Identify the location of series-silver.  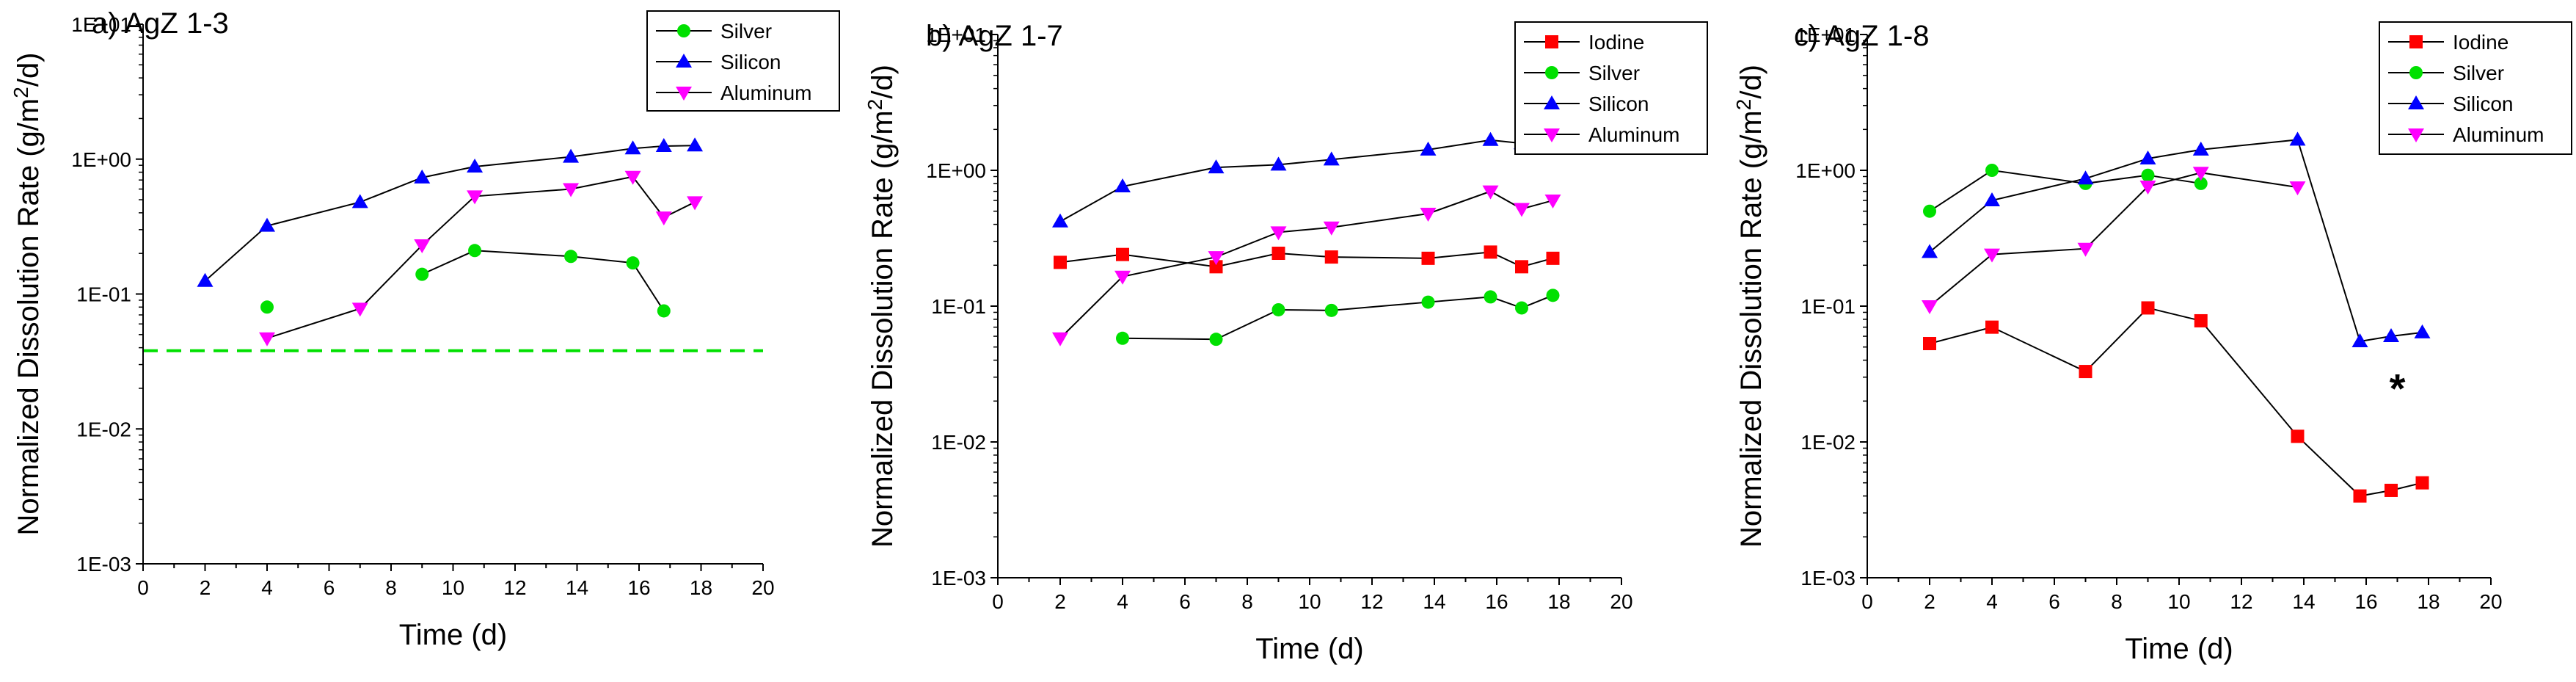
(1338, 318).